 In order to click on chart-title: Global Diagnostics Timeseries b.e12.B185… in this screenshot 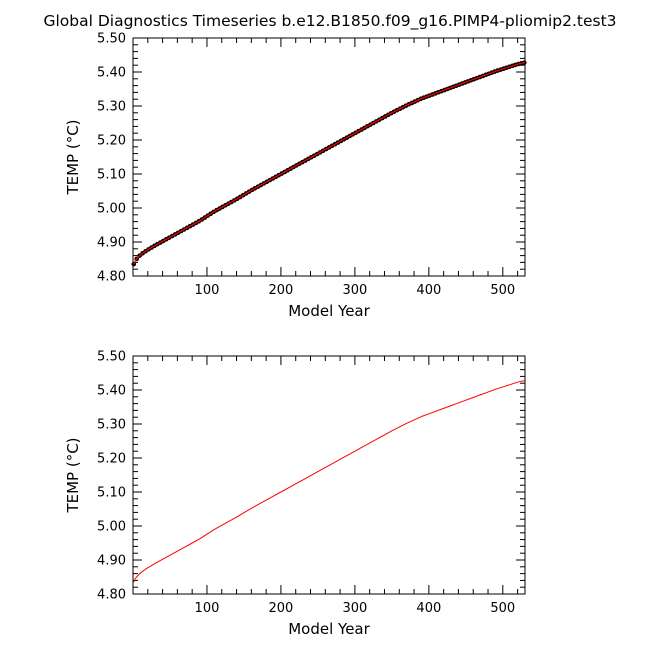, I will do `click(329, 21)`.